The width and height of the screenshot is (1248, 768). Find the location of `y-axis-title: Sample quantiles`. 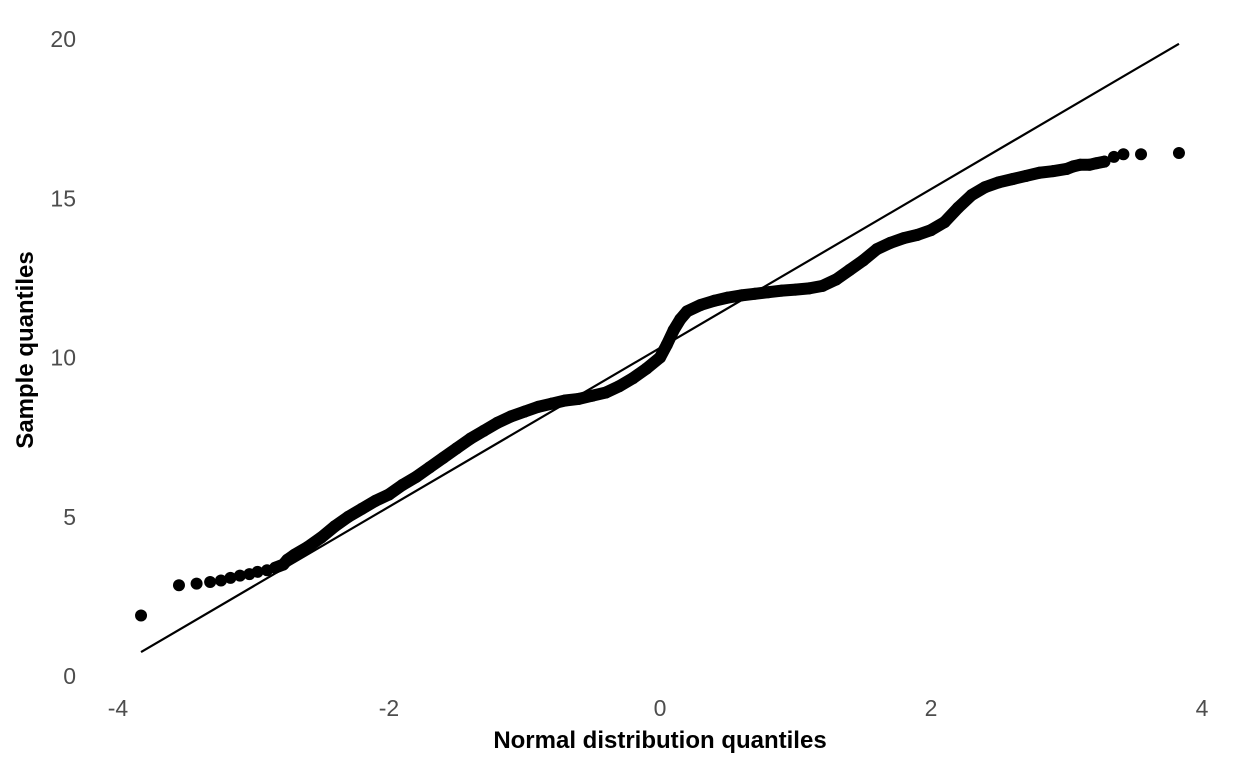

y-axis-title: Sample quantiles is located at coordinates (25, 349).